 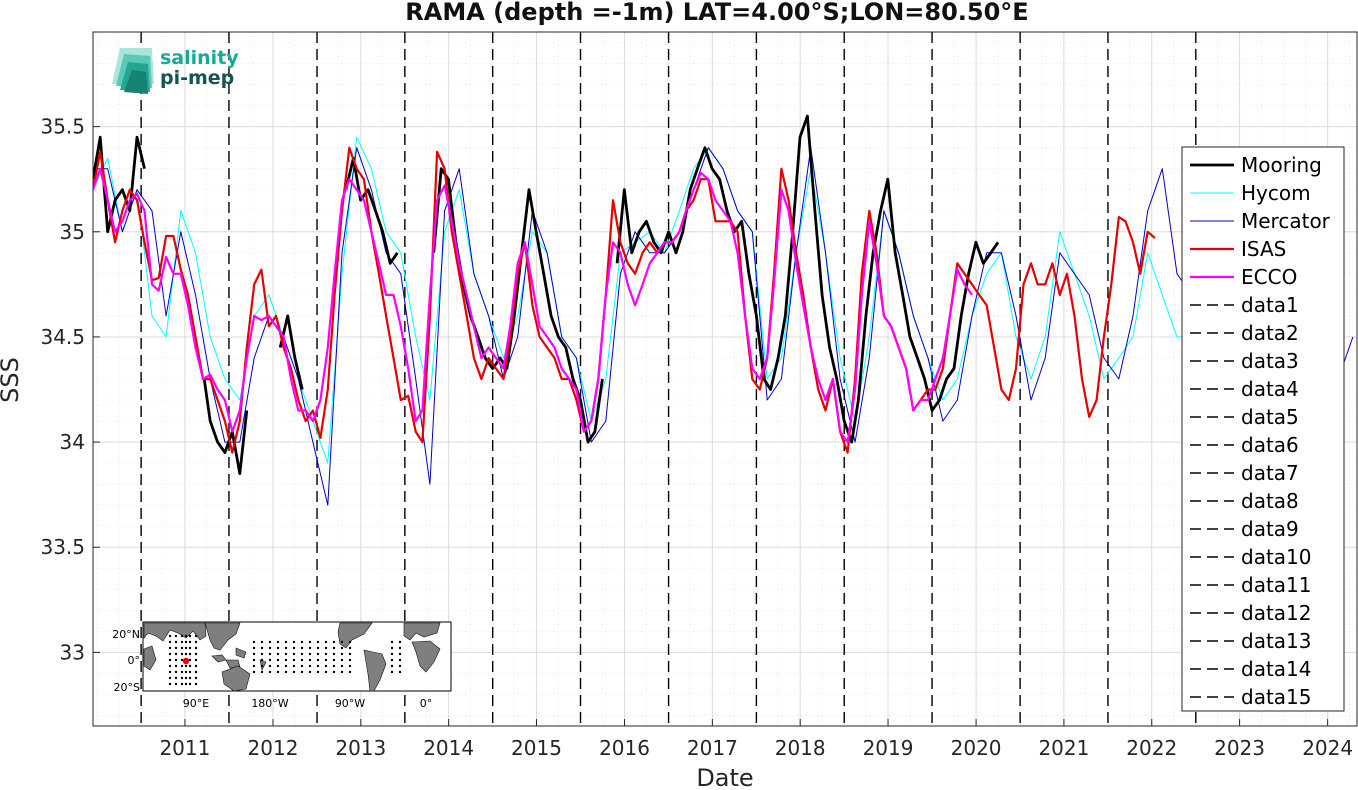 I want to click on legend-label: data12, so click(x=1276, y=613).